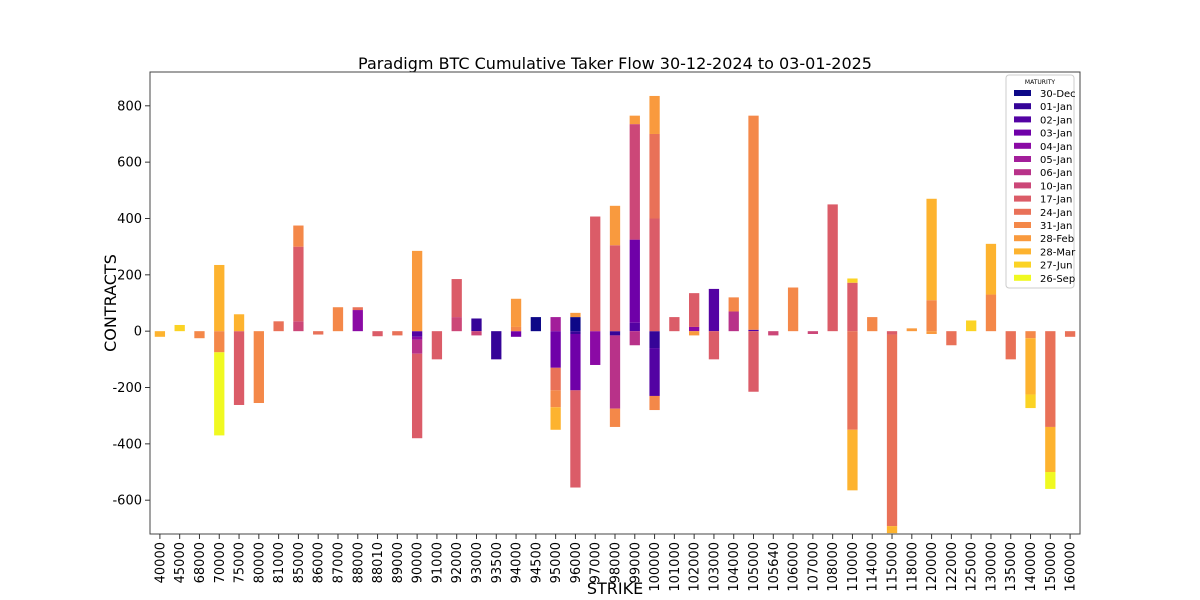 This screenshot has width=1200, height=600. I want to click on bar-115000-17-jan, so click(892, 333).